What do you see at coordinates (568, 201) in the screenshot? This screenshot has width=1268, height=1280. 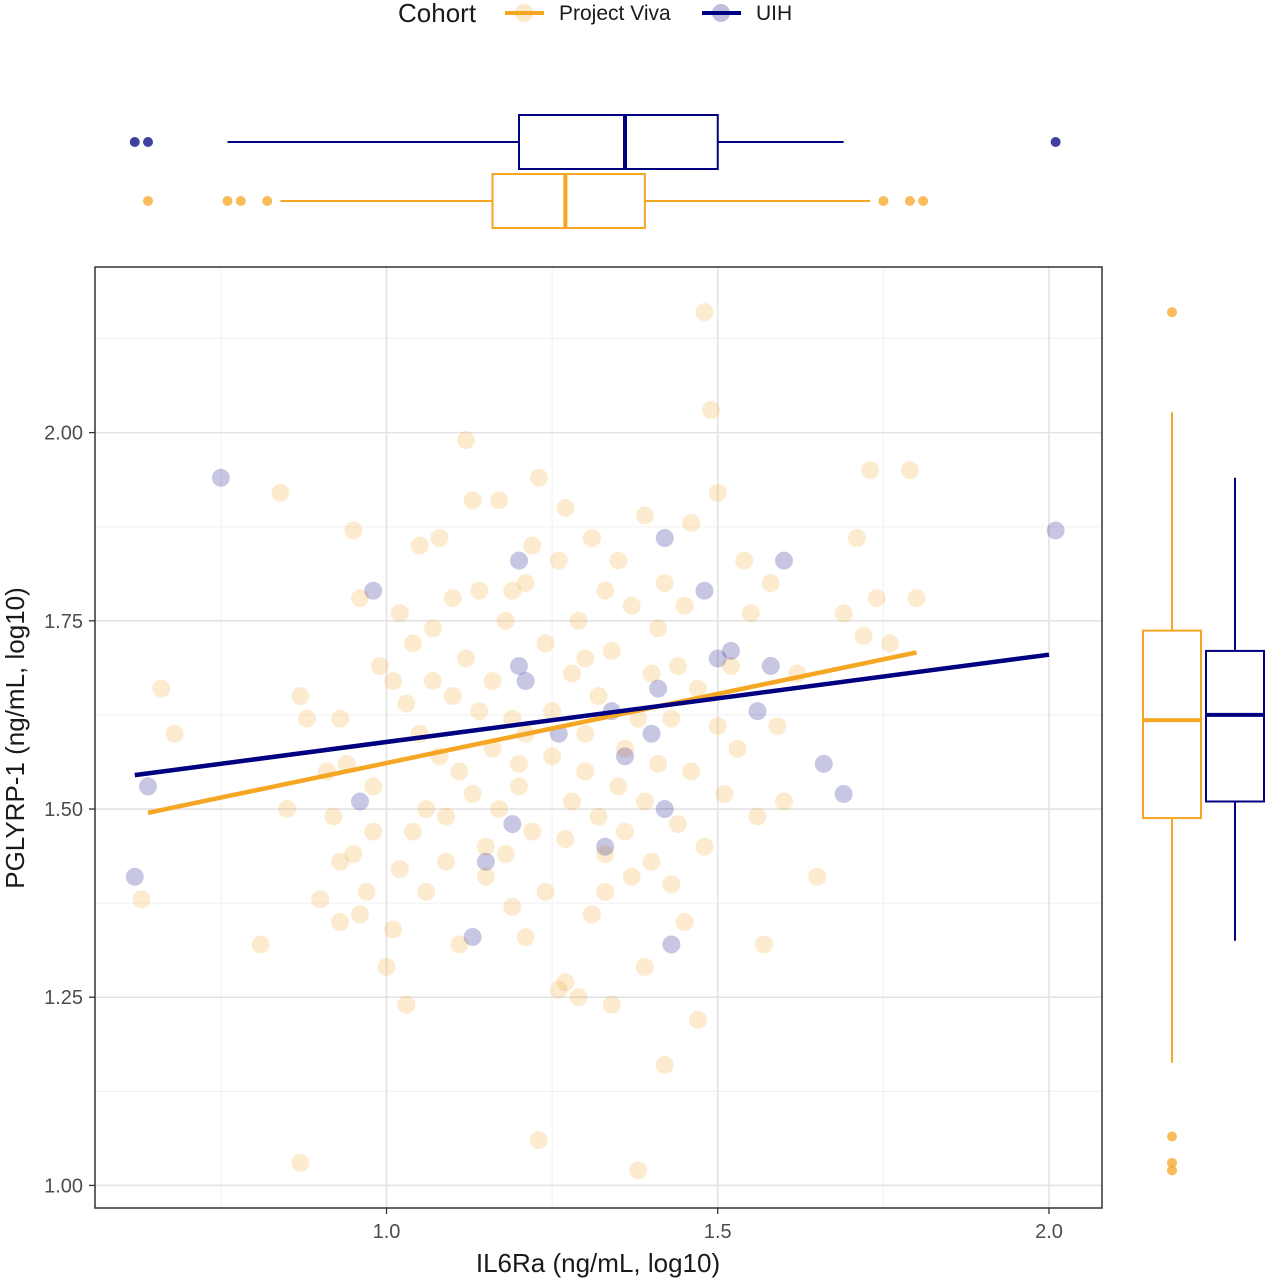 I see `top-box-project-viva` at bounding box center [568, 201].